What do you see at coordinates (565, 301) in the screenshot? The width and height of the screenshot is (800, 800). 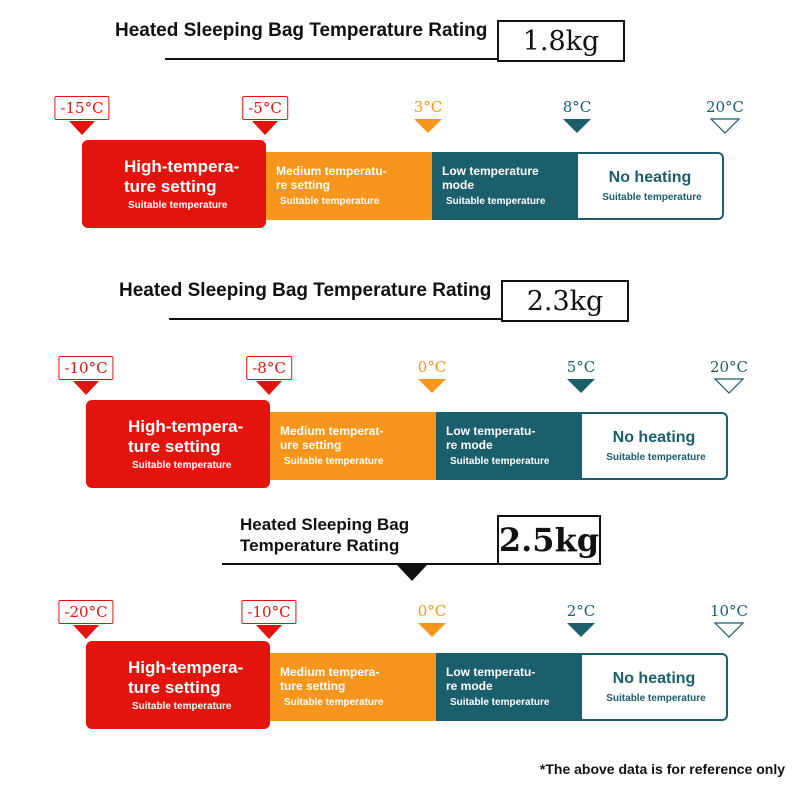 I see `weight-box: 2.3kg` at bounding box center [565, 301].